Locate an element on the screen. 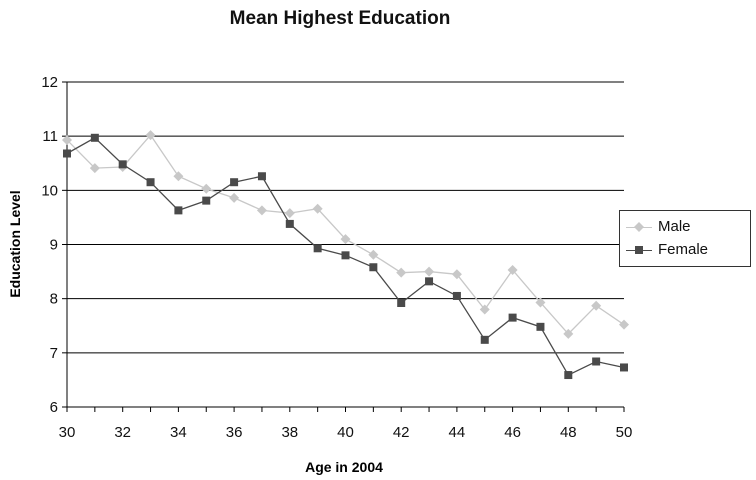 The width and height of the screenshot is (756, 480). x-tick-label: 34 is located at coordinates (178, 432).